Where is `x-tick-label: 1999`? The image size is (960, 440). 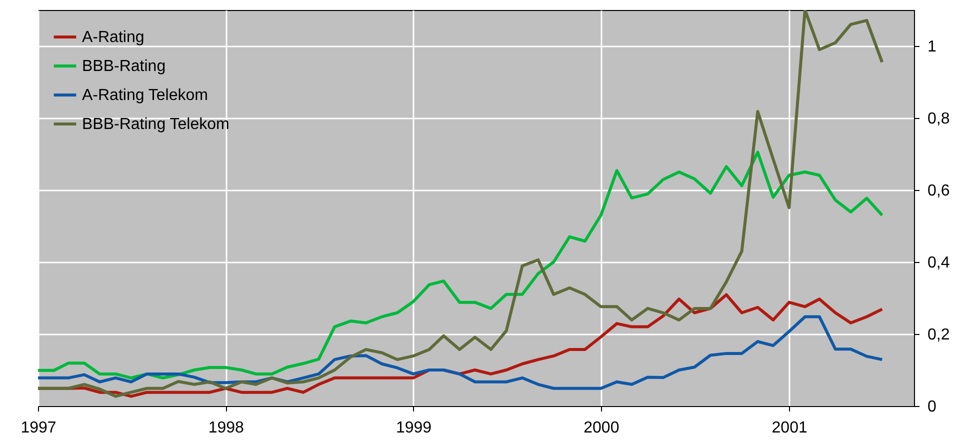
x-tick-label: 1999 is located at coordinates (414, 428).